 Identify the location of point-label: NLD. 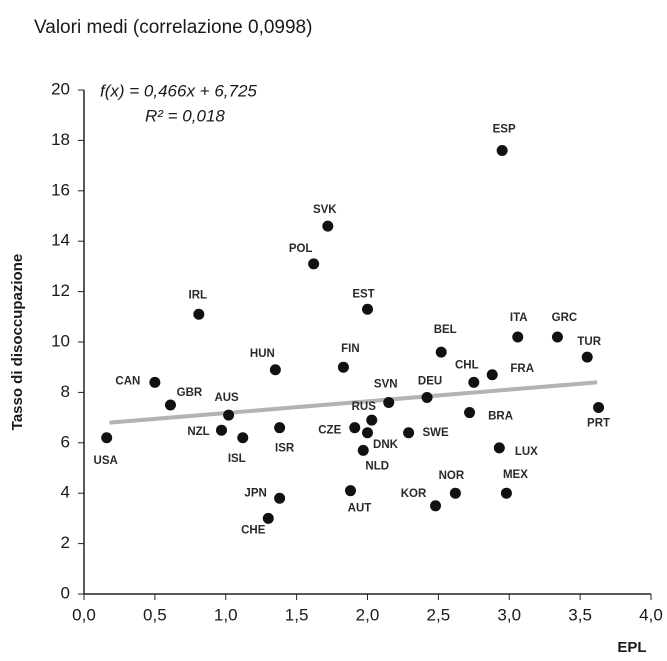
(377, 466).